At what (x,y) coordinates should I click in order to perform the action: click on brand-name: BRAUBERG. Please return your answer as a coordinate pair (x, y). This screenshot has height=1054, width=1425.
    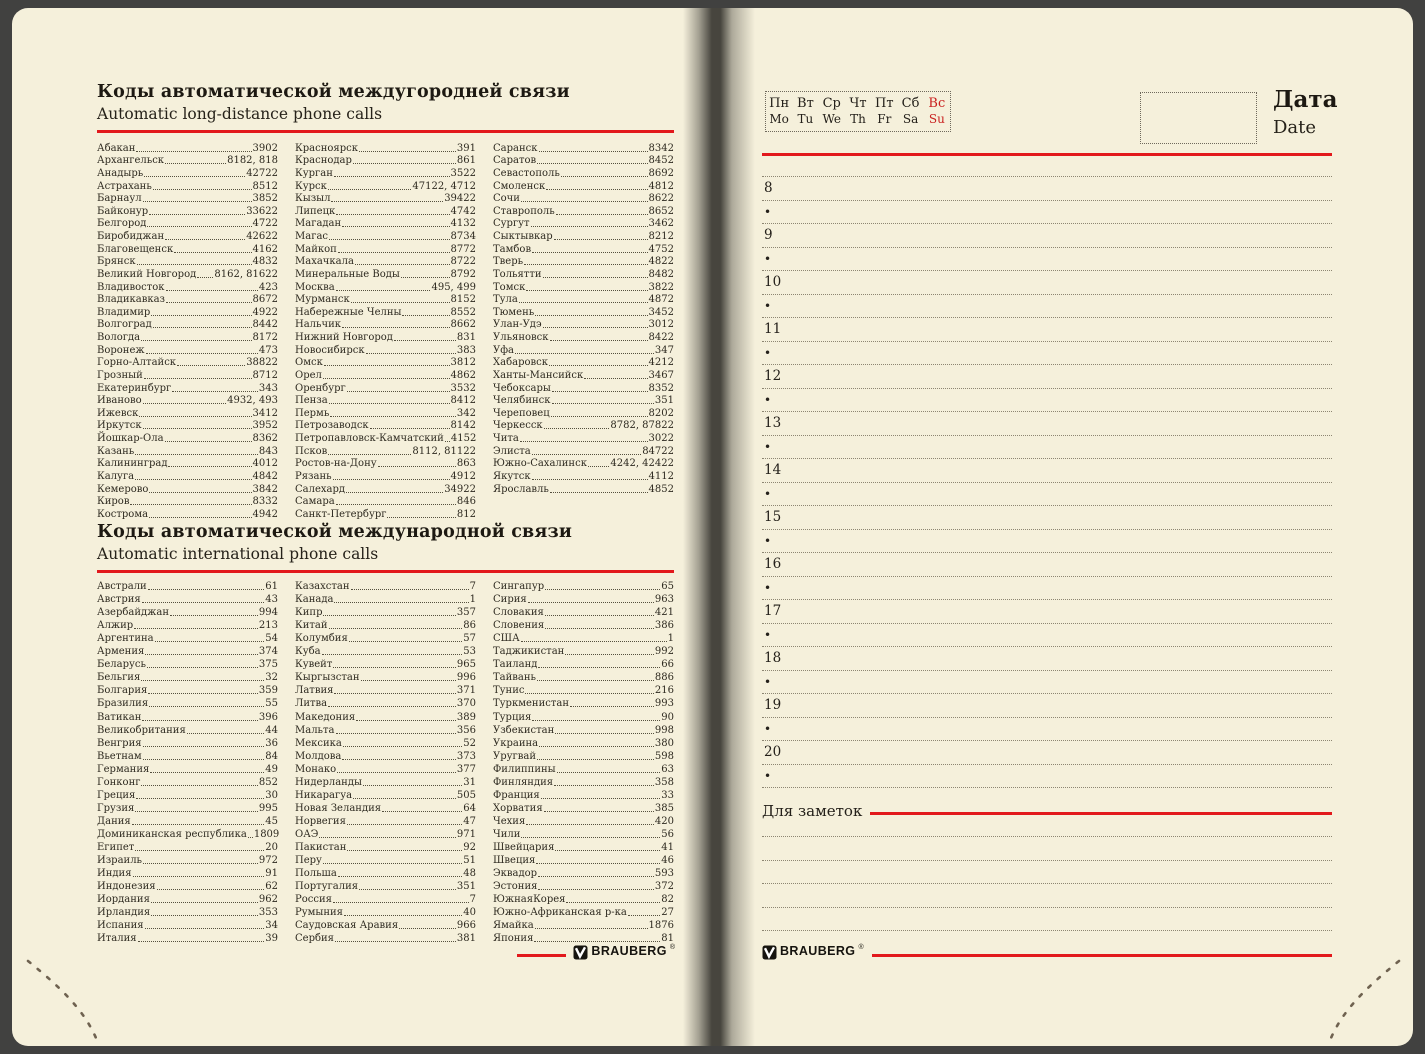
    Looking at the image, I should click on (818, 951).